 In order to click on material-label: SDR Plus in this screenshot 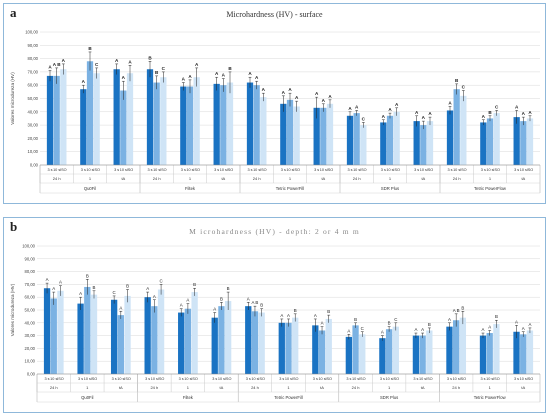, I will do `click(389, 397)`.